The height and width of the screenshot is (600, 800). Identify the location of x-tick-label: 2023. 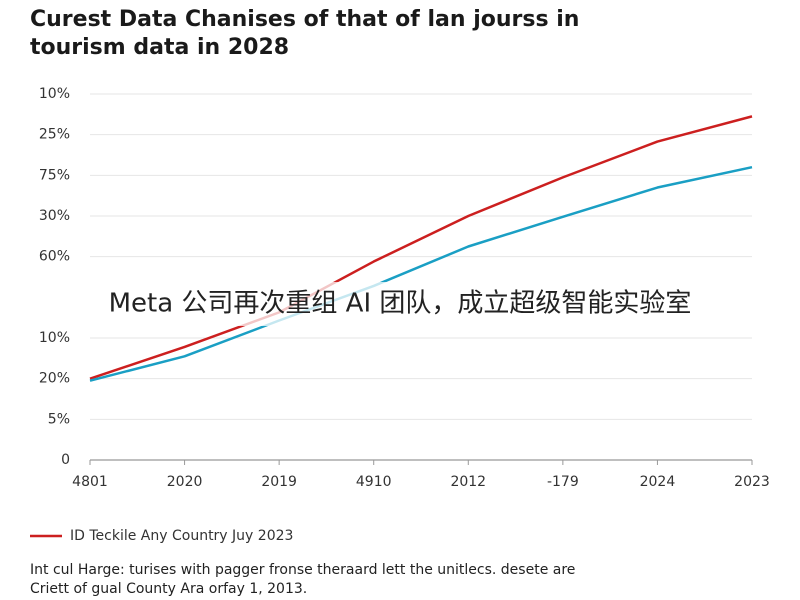
(752, 482).